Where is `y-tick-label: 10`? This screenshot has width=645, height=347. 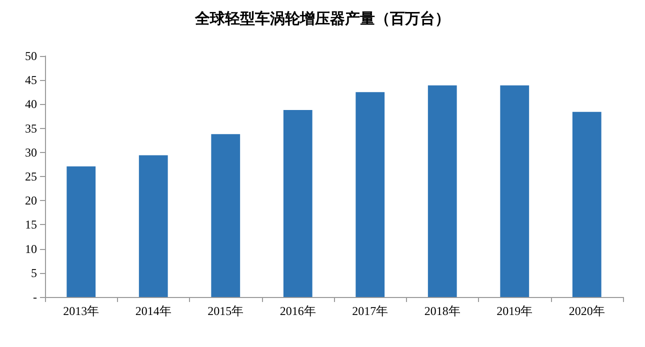
y-tick-label: 10 is located at coordinates (31, 249).